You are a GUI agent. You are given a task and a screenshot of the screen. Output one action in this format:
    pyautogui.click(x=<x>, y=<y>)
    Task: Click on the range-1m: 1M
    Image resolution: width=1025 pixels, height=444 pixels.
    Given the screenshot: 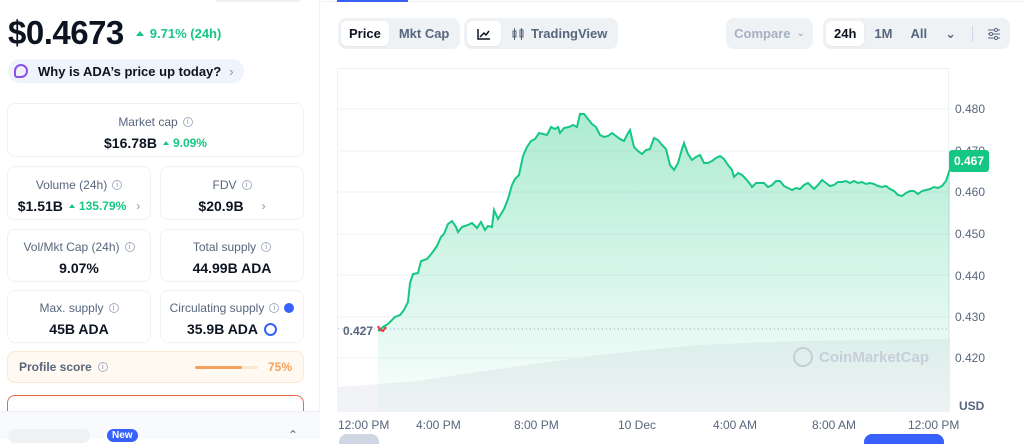 What is the action you would take?
    pyautogui.click(x=883, y=33)
    